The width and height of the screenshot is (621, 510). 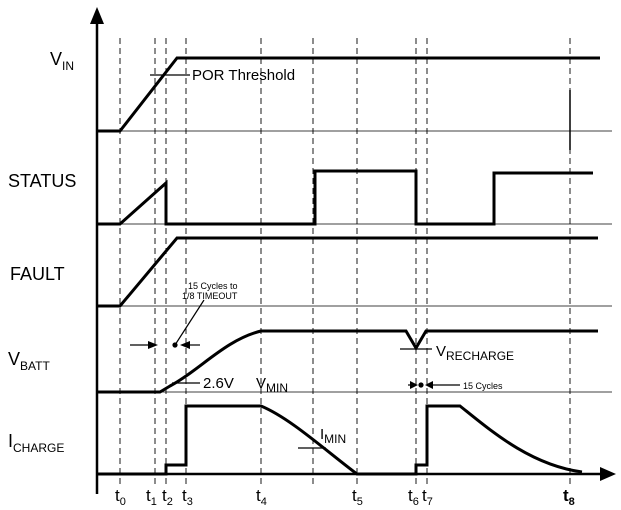 I want to click on cycles-dot, so click(x=421, y=385).